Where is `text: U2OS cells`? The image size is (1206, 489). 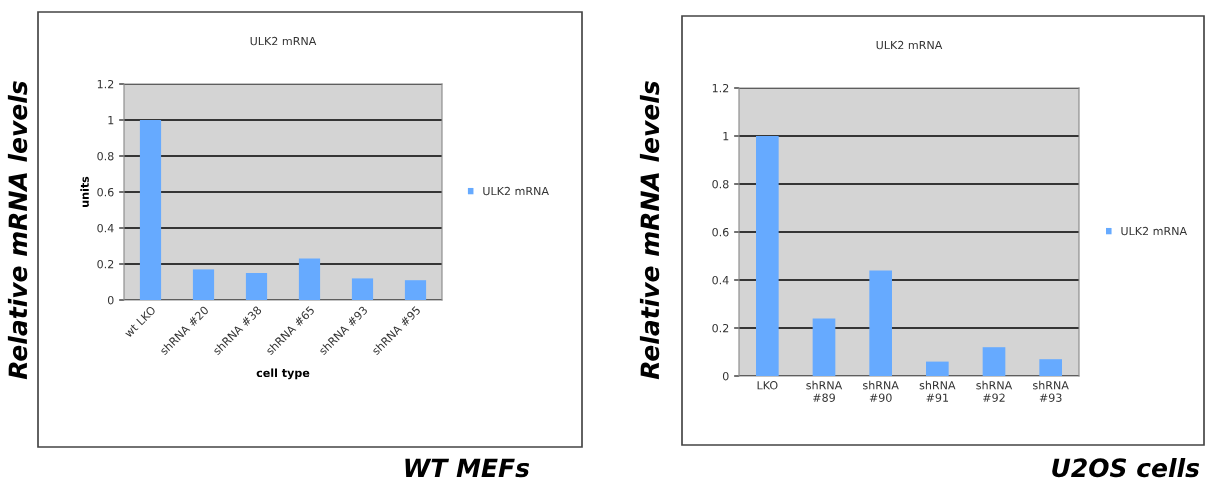
text: U2OS cells is located at coordinates (1126, 467).